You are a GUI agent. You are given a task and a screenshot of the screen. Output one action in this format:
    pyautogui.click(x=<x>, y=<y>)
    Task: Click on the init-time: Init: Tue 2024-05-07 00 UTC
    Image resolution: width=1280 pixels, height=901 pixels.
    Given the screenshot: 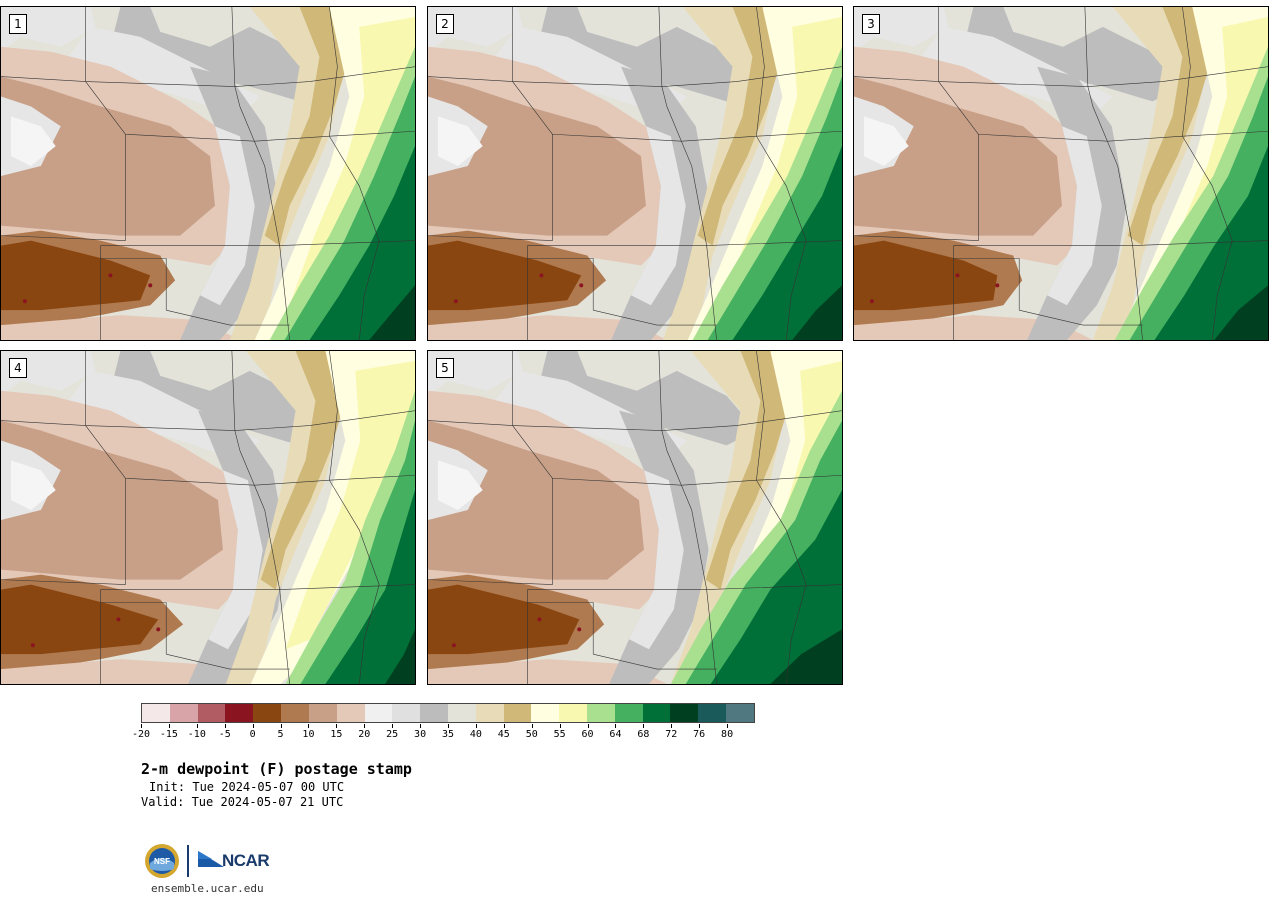 What is the action you would take?
    pyautogui.click(x=247, y=787)
    